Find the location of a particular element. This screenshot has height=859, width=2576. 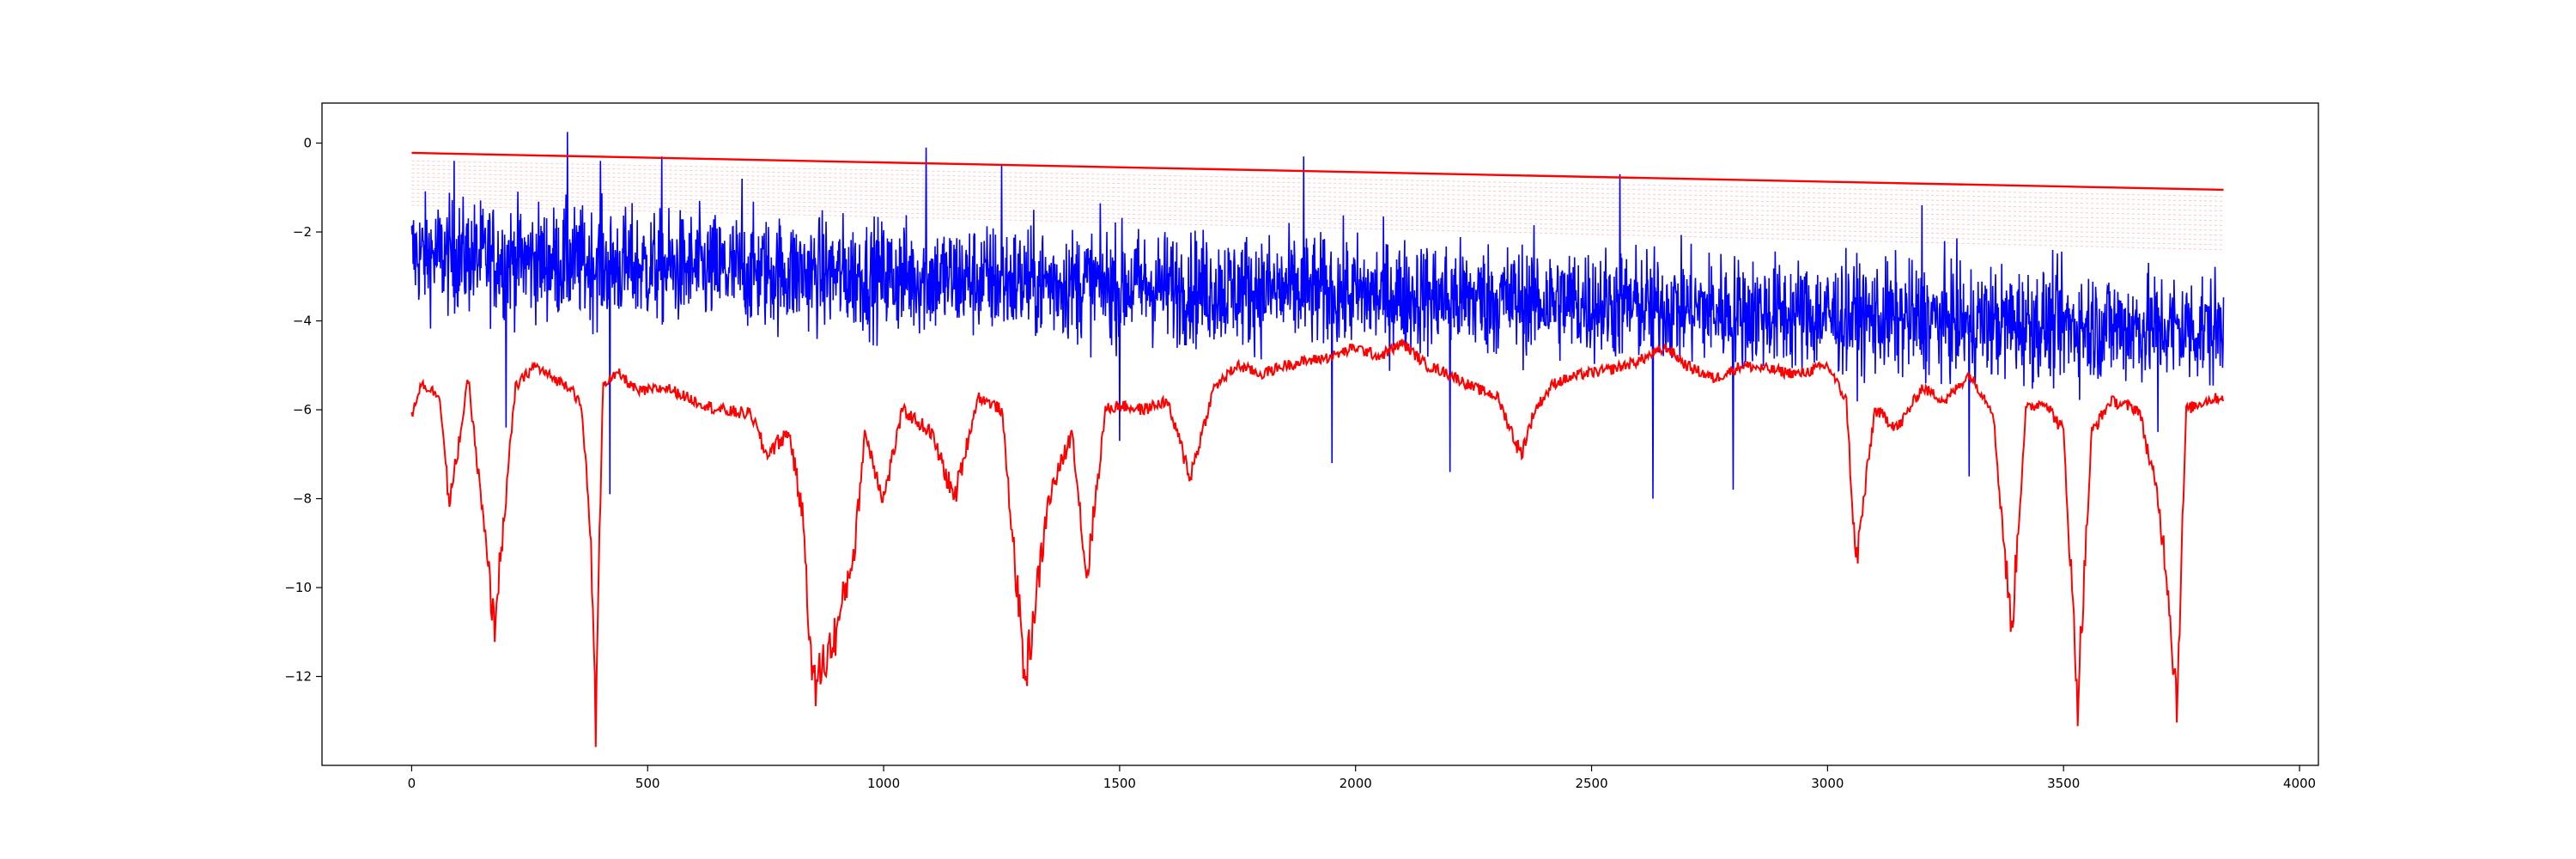

x-tick-label: 1500 is located at coordinates (1119, 783).